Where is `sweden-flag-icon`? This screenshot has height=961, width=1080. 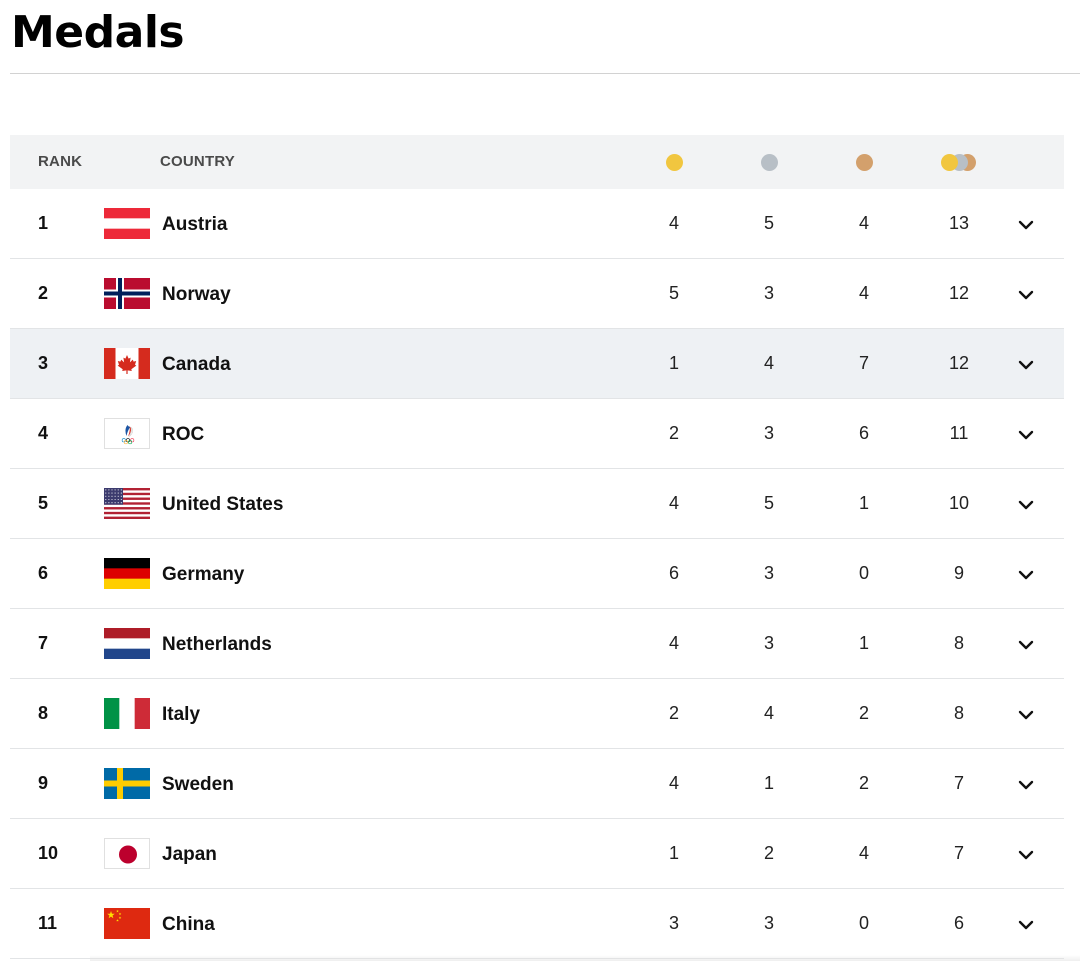
sweden-flag-icon is located at coordinates (127, 783).